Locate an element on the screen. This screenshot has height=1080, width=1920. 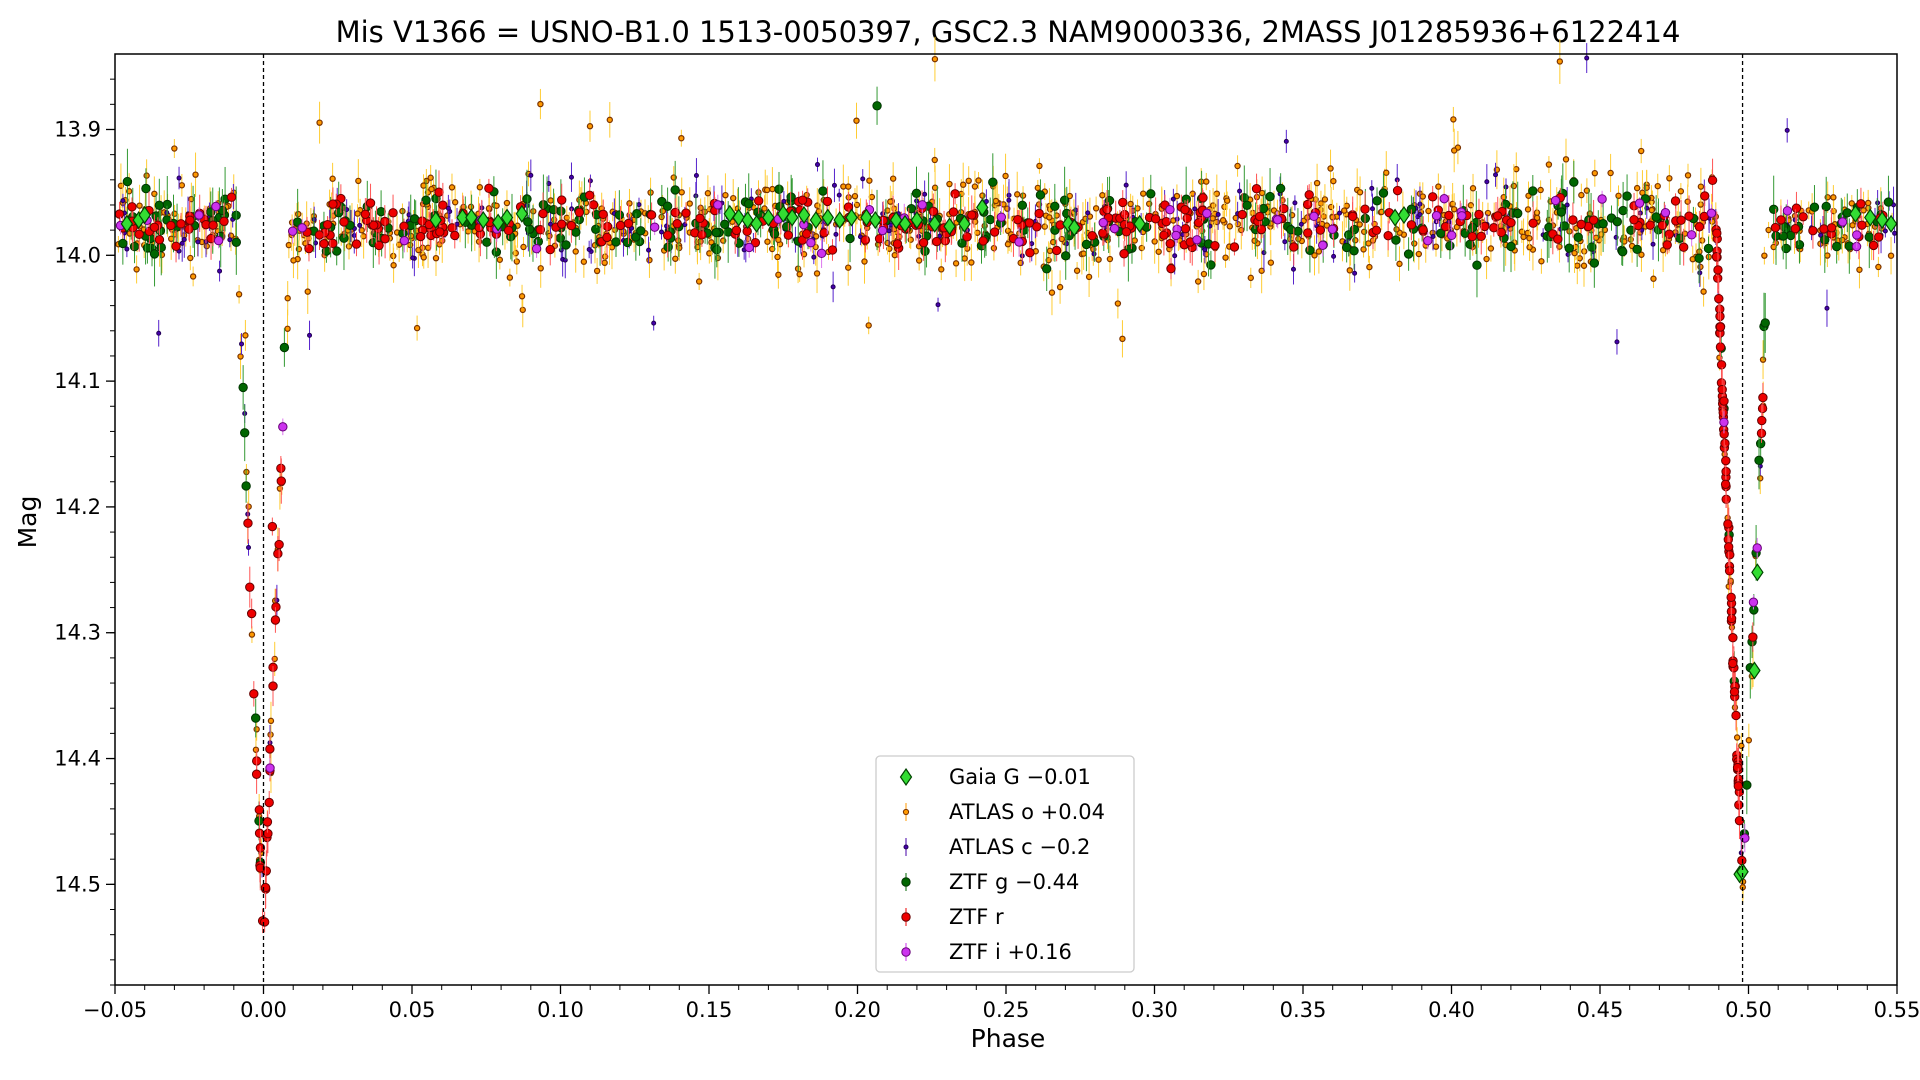
legend-label: ZTF g −0.44 is located at coordinates (1014, 882).